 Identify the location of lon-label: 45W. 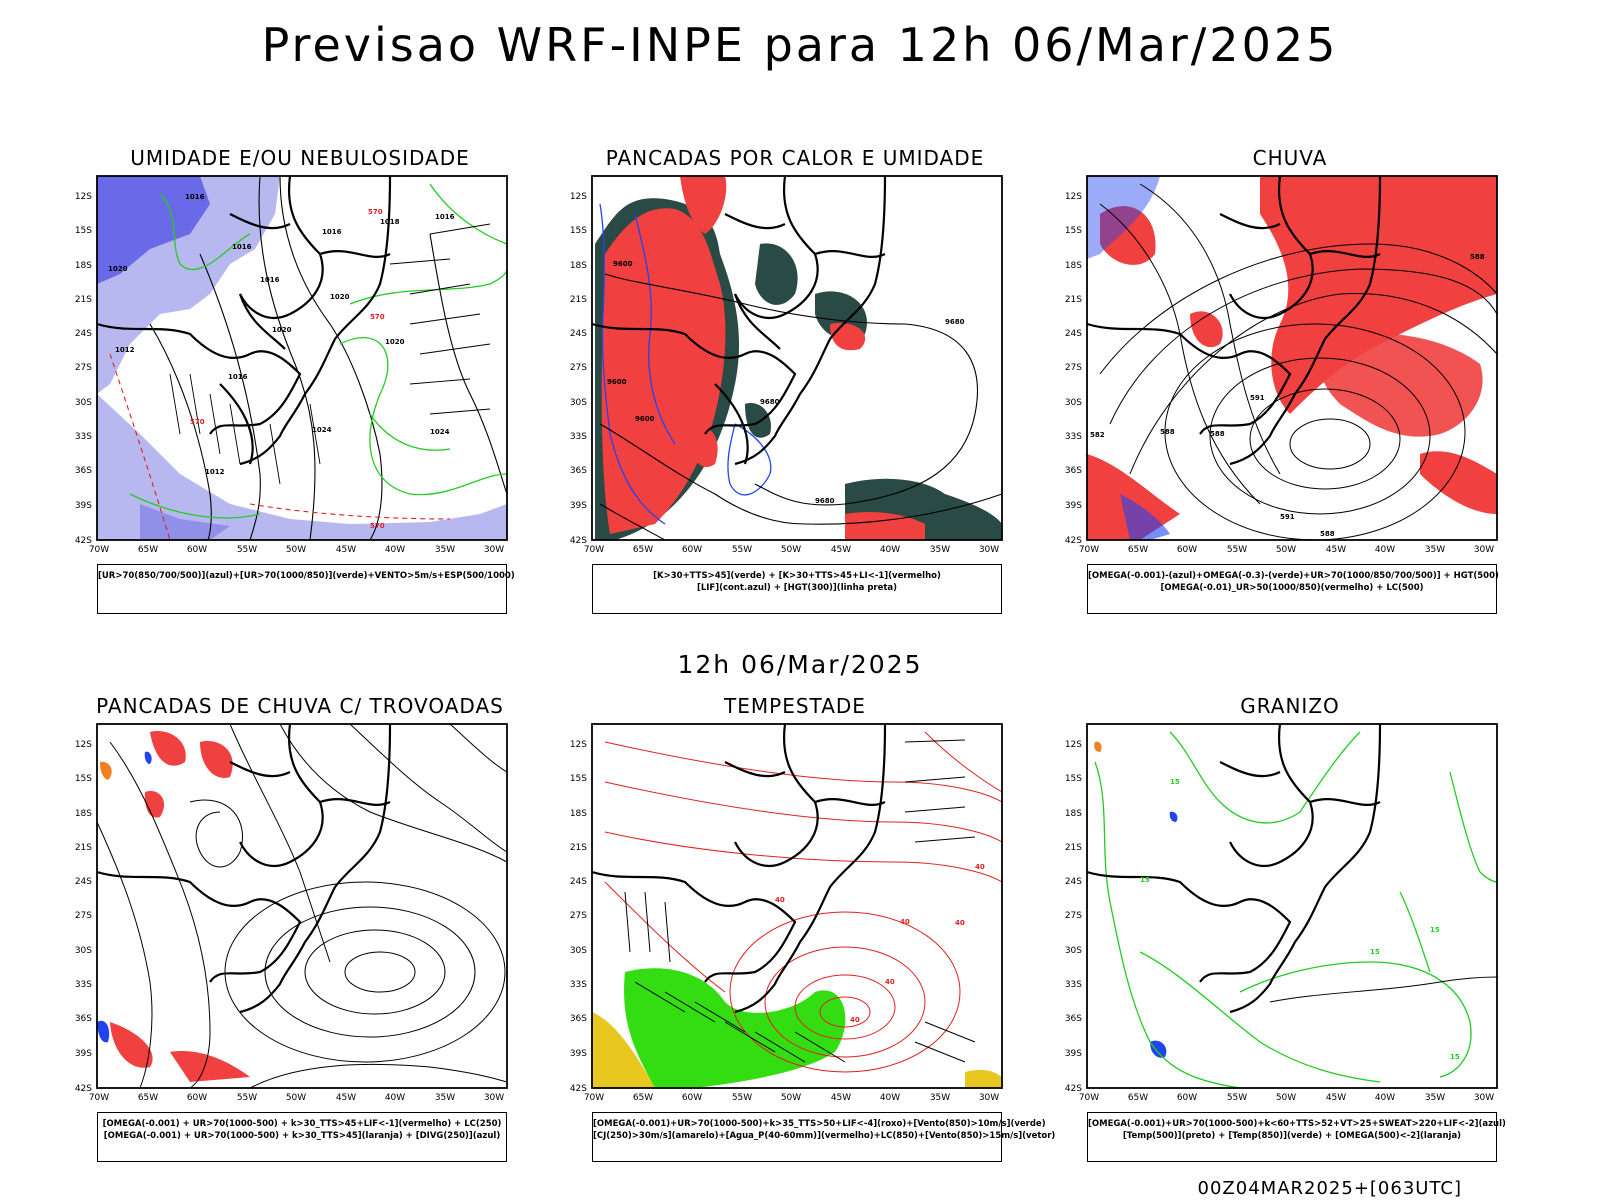
(1336, 1098).